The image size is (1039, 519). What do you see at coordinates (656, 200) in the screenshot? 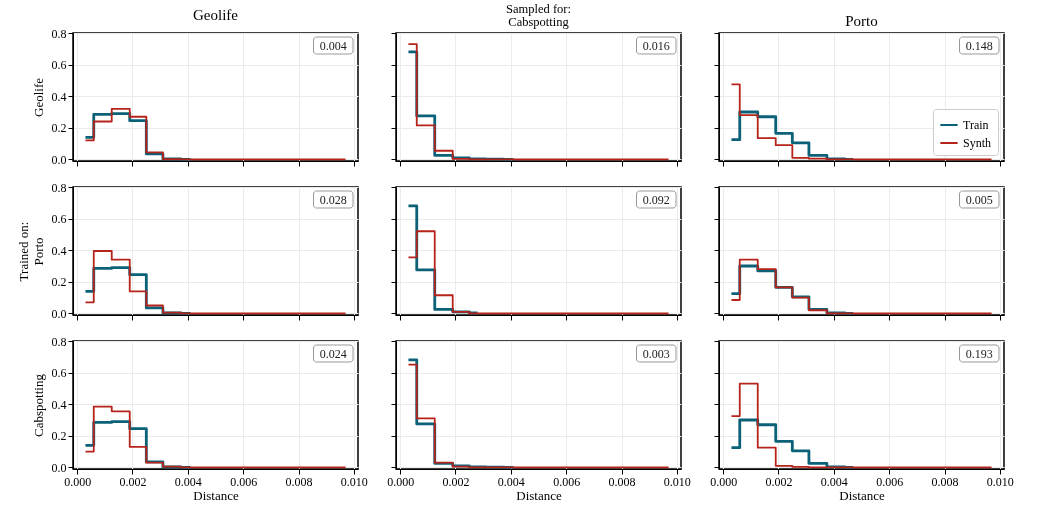
I see `annotation: 0.092` at bounding box center [656, 200].